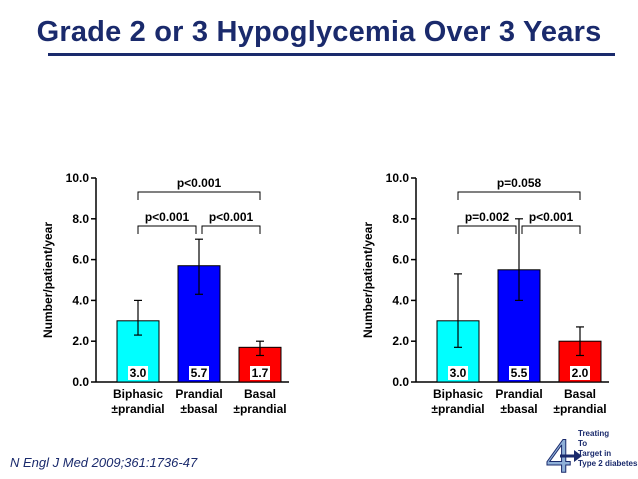  Describe the element at coordinates (519, 183) in the screenshot. I see `p-value-label: p=0.058` at that location.